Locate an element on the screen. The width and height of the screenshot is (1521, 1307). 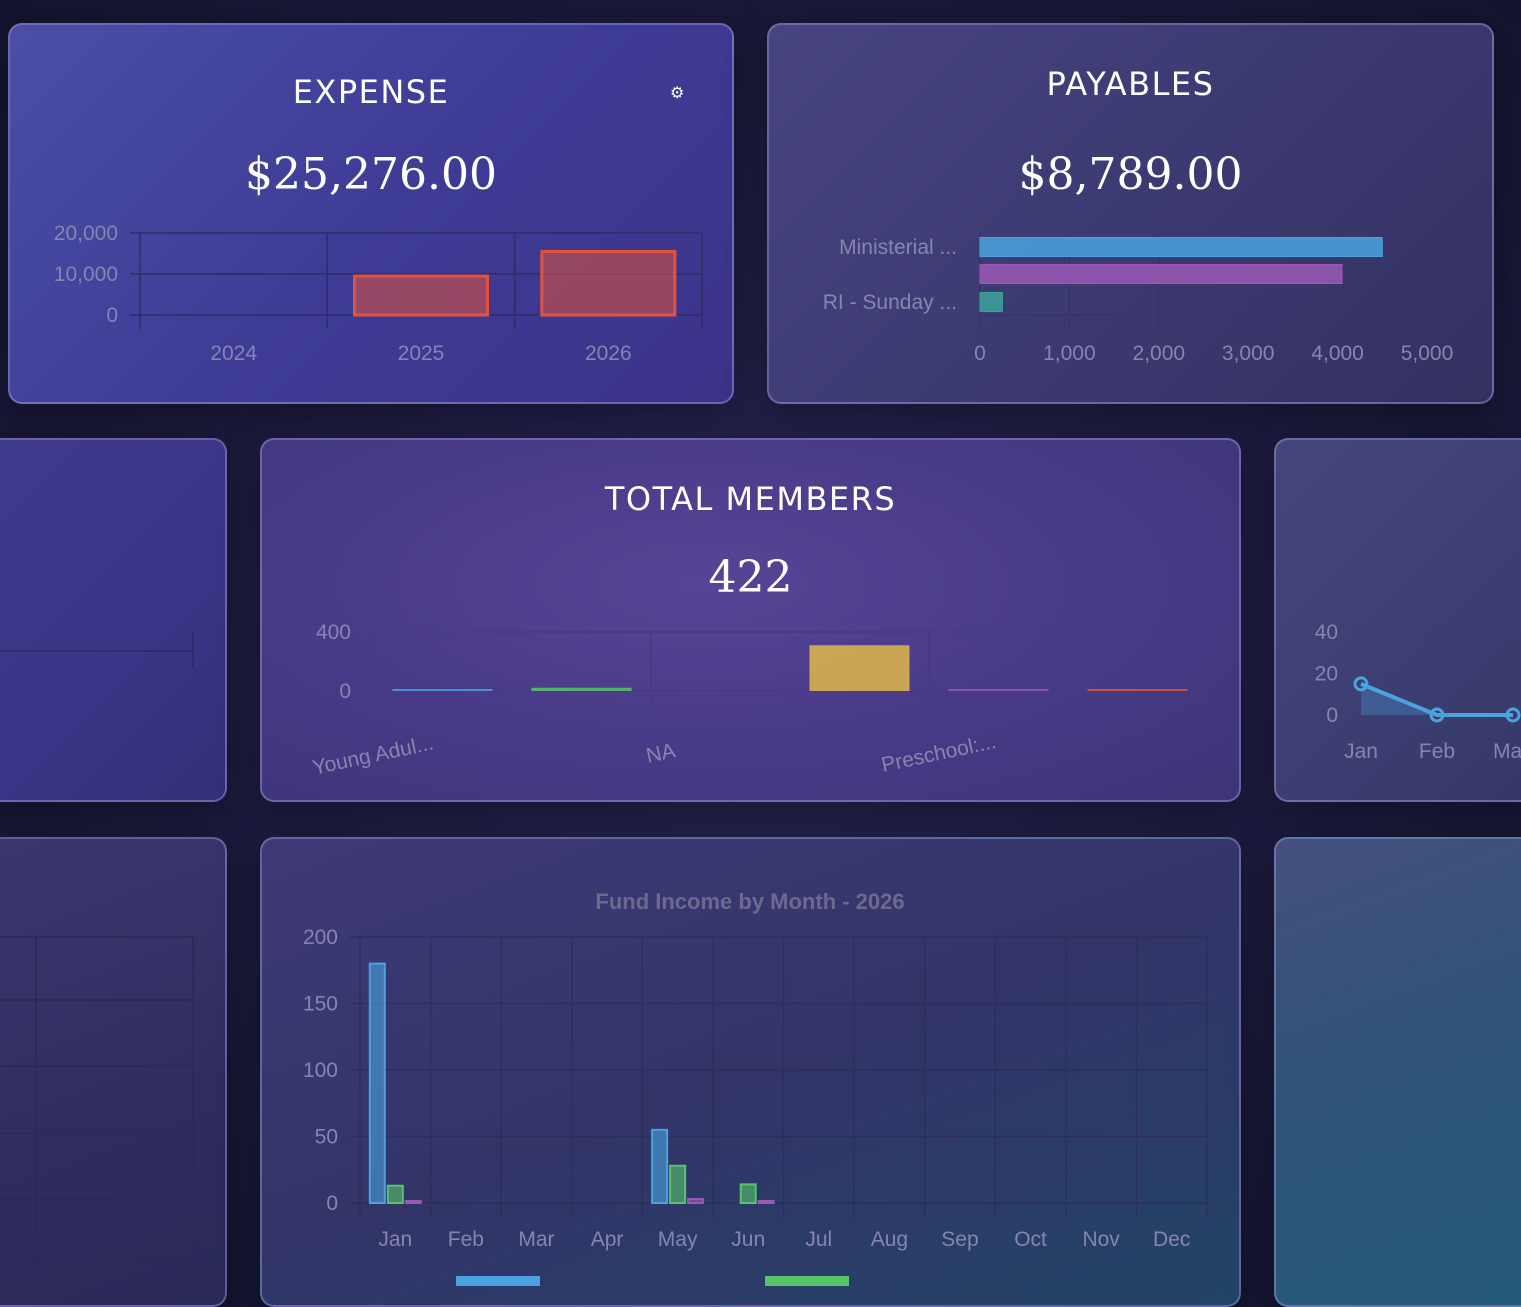
x-tick-label: 4,000 is located at coordinates (1337, 353).